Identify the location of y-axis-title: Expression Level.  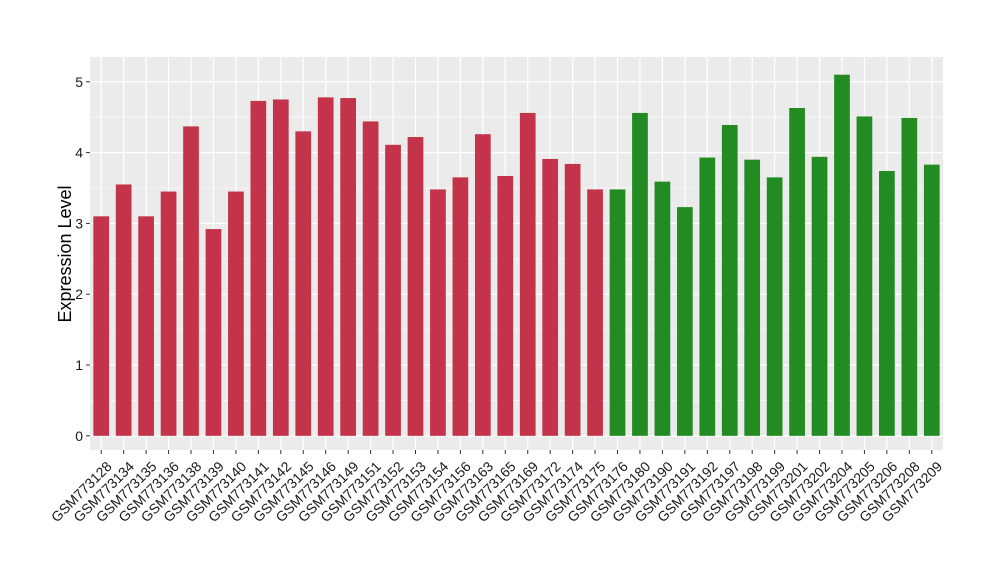
(65, 253).